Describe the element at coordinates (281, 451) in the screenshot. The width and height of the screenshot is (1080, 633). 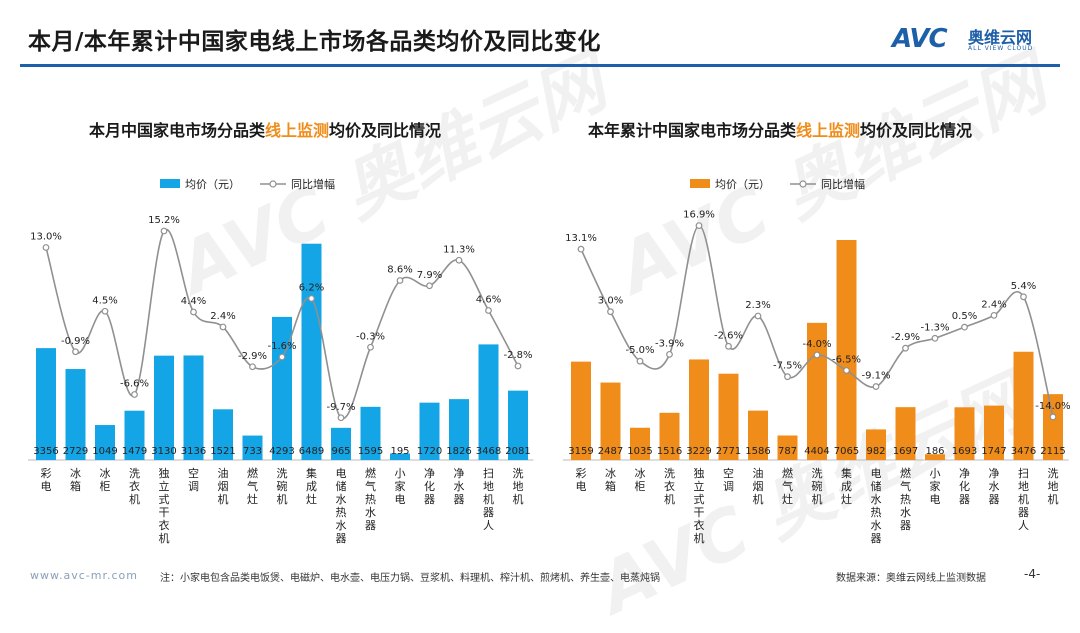
I see `bar-value-label: 4293` at that location.